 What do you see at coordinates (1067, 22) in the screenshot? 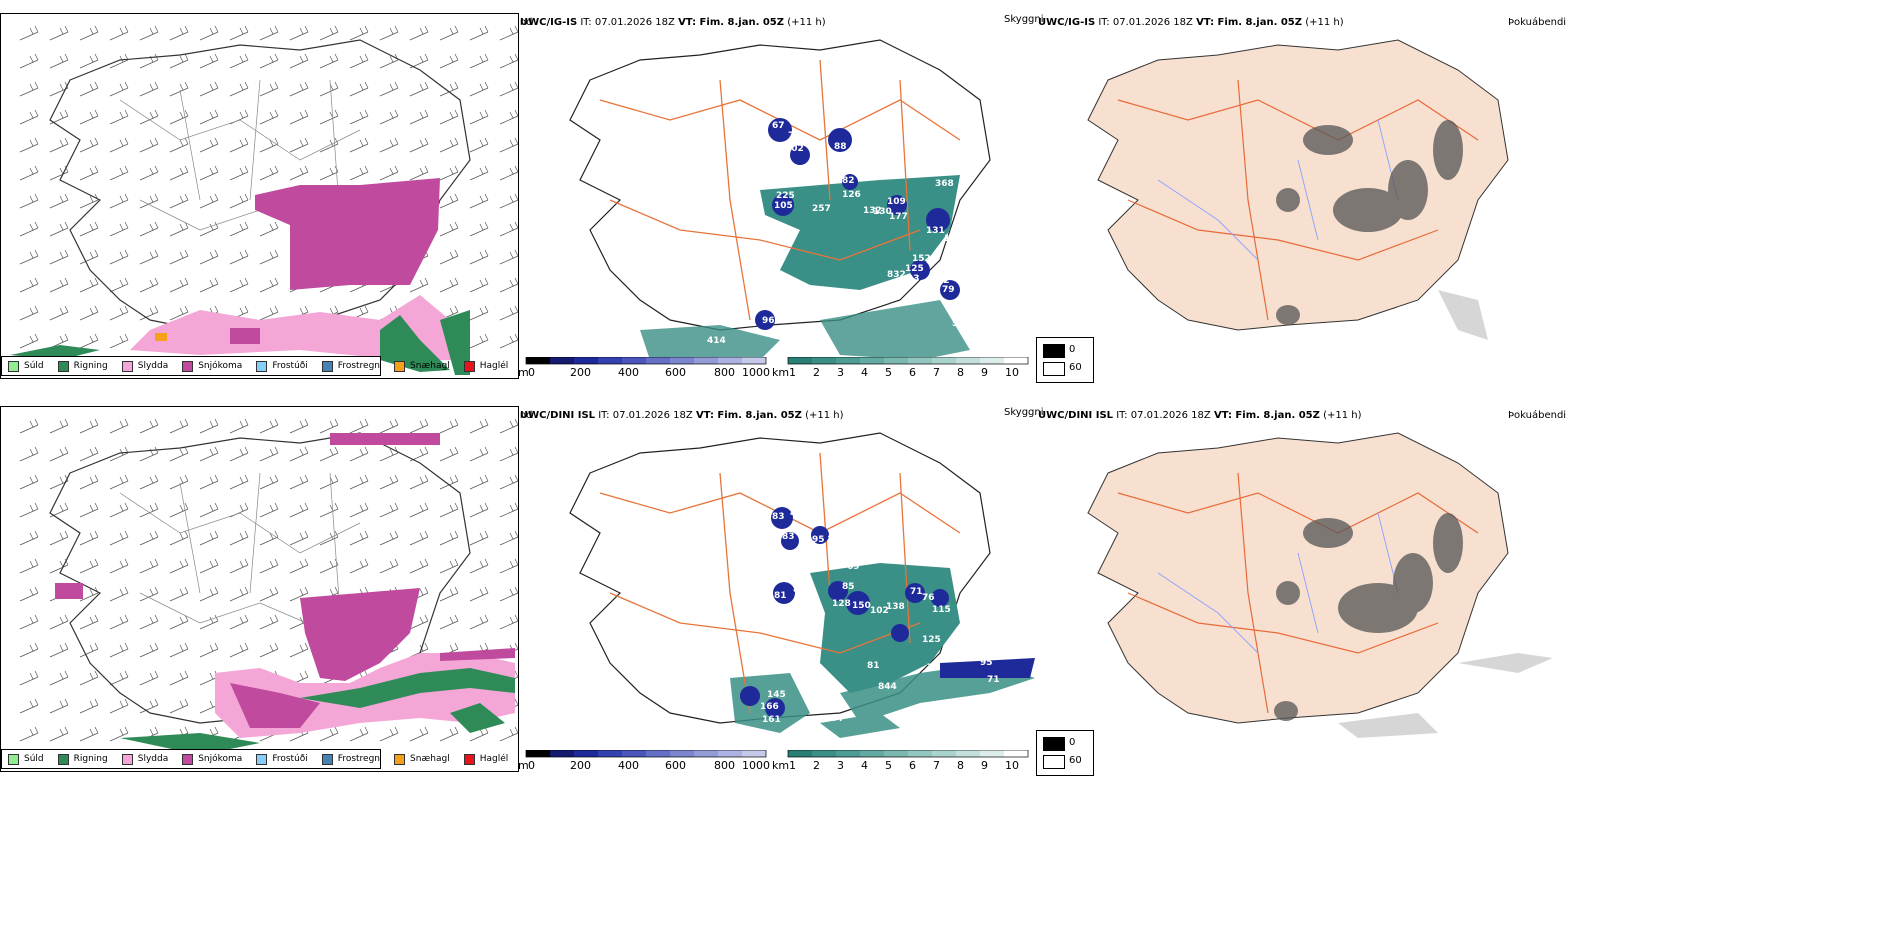
I see `model-label: UWC/IG-IS` at bounding box center [1067, 22].